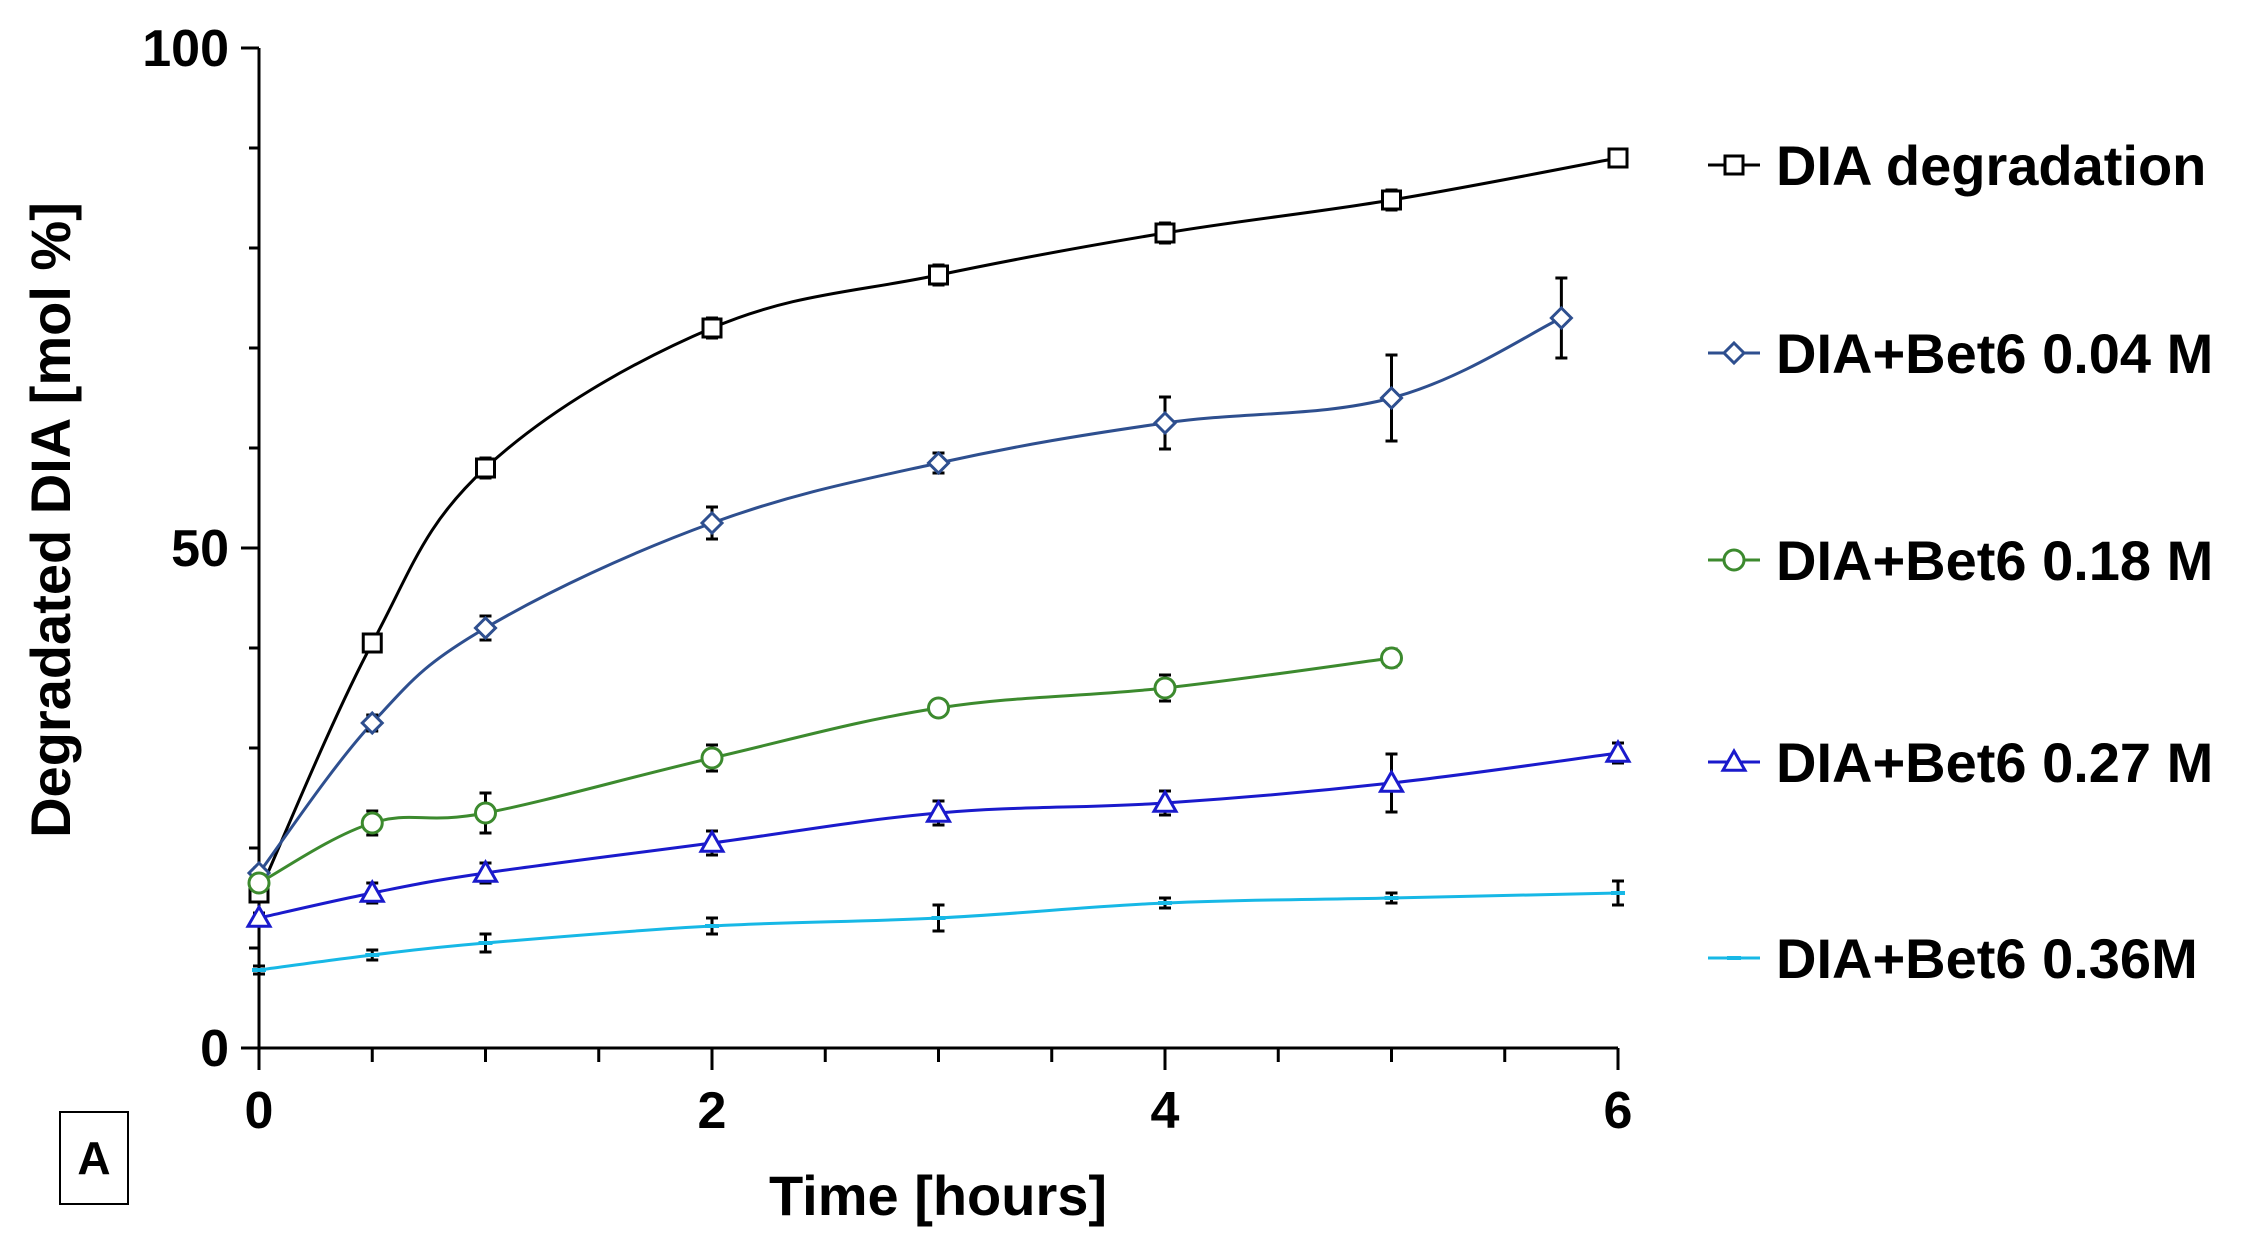 The image size is (2267, 1245). Describe the element at coordinates (1994, 560) in the screenshot. I see `legend-label: DIA+Bet6 0.18 M` at that location.